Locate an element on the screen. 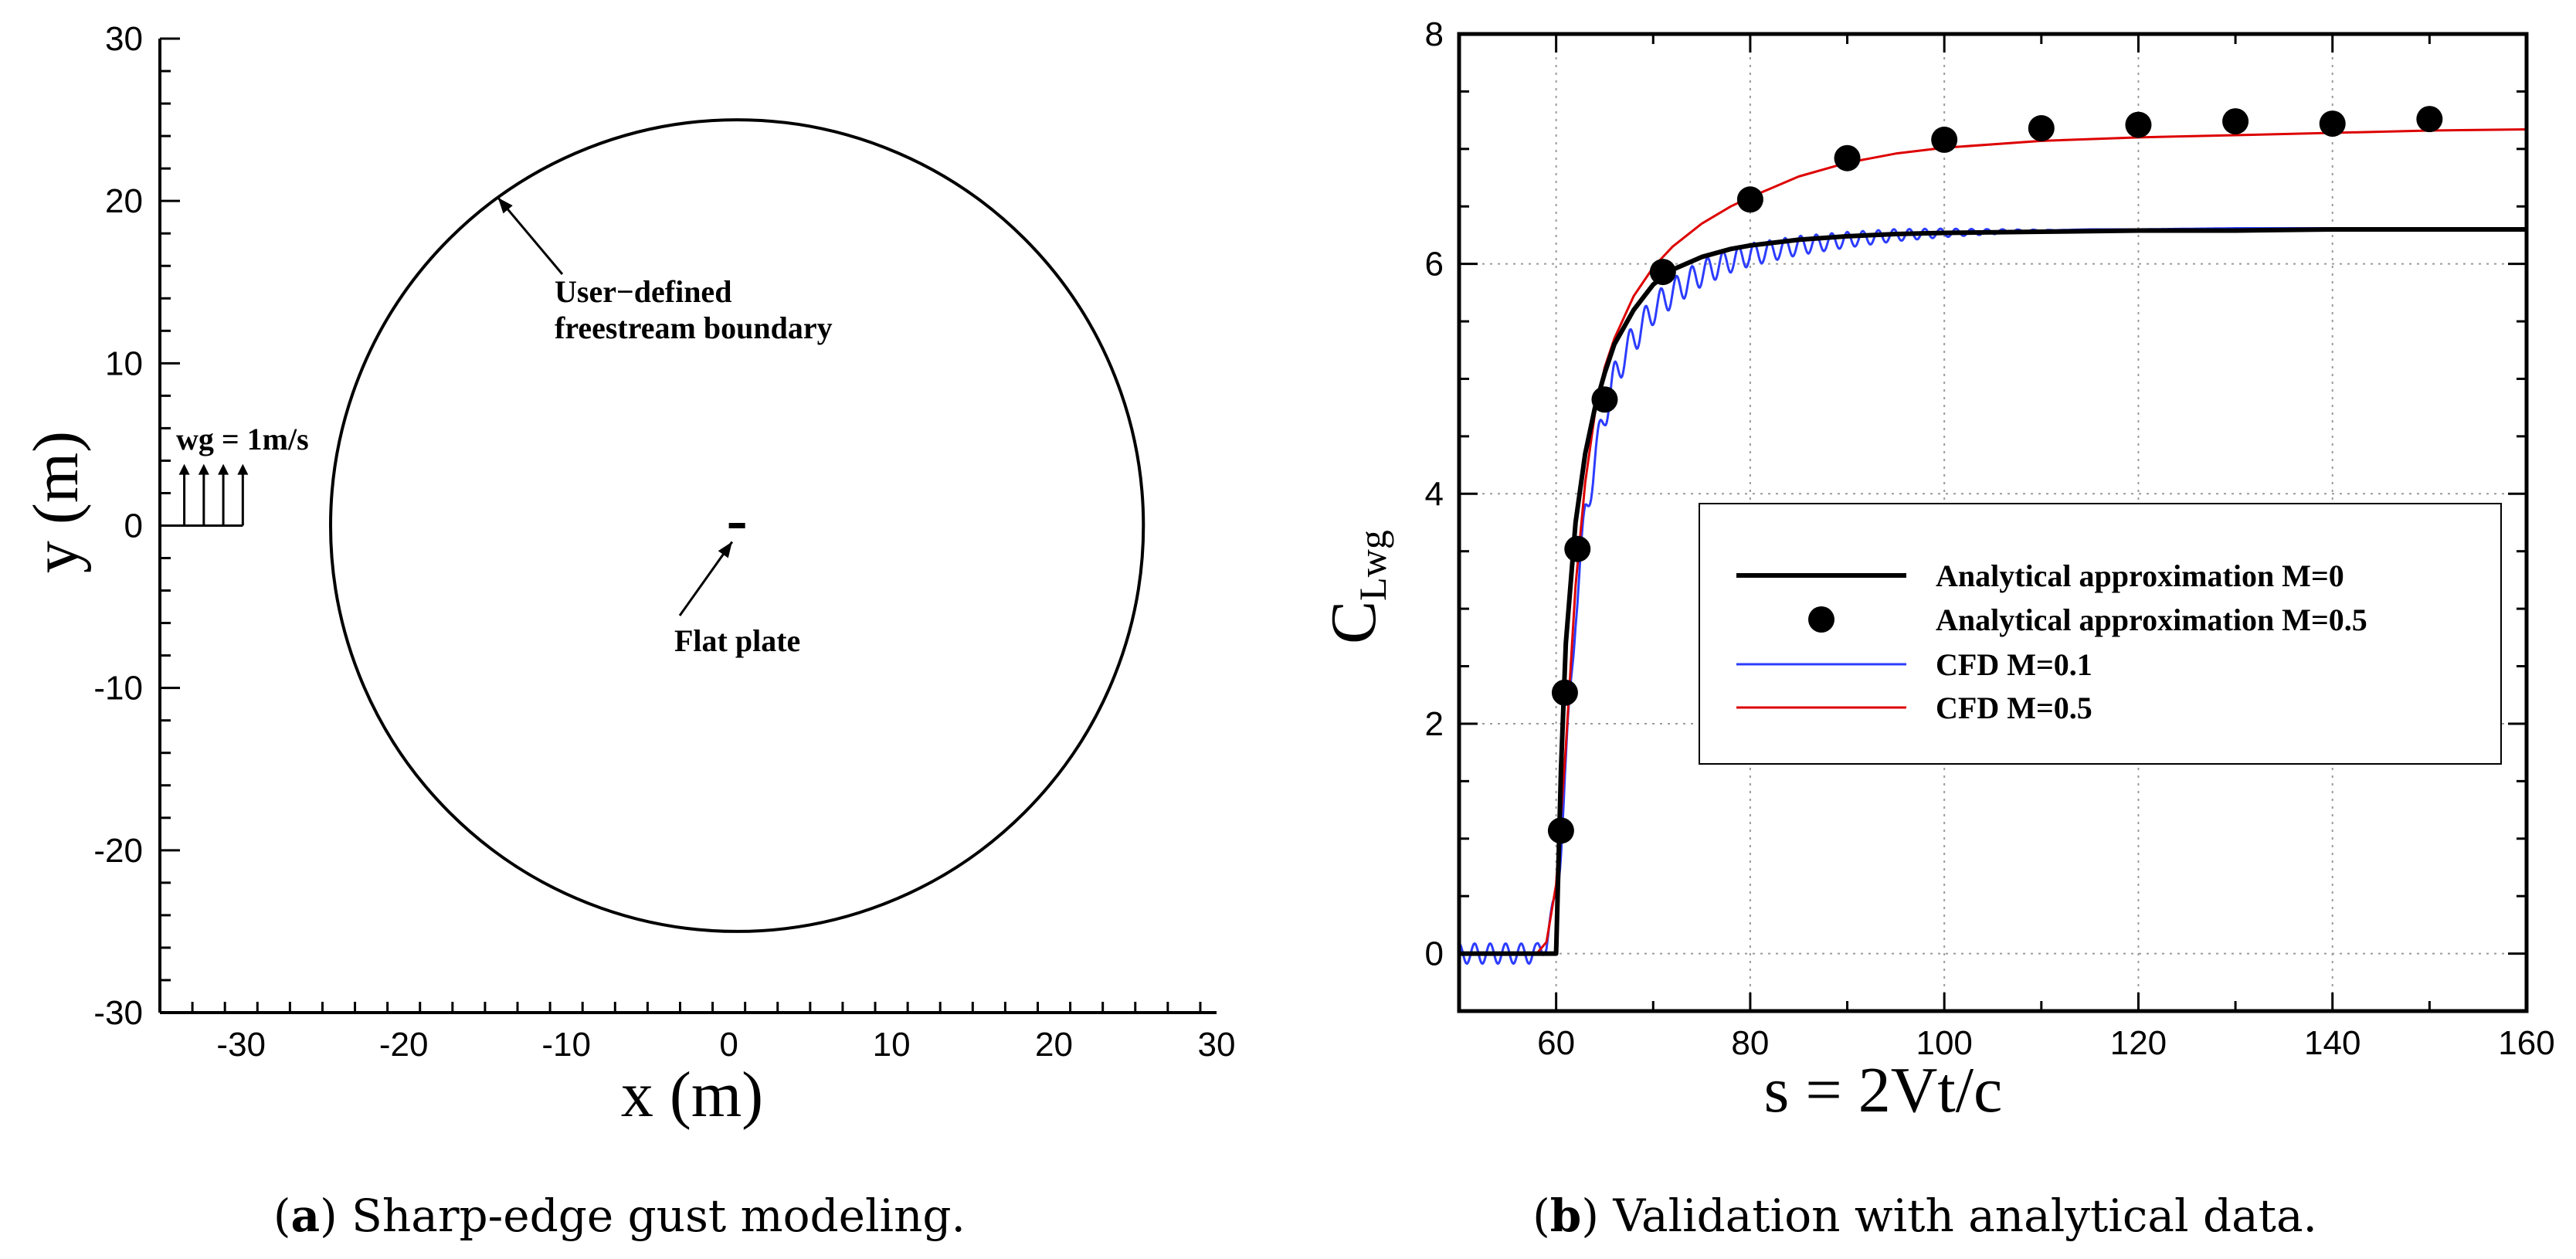 Image resolution: width=2576 pixels, height=1259 pixels. legend-swatch-analytical-m05 is located at coordinates (1821, 619).